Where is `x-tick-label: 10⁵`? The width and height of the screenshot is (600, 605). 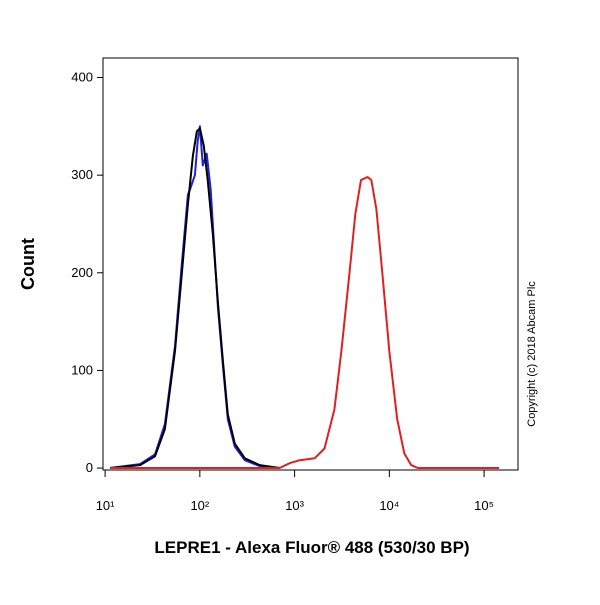 x-tick-label: 10⁵ is located at coordinates (484, 505).